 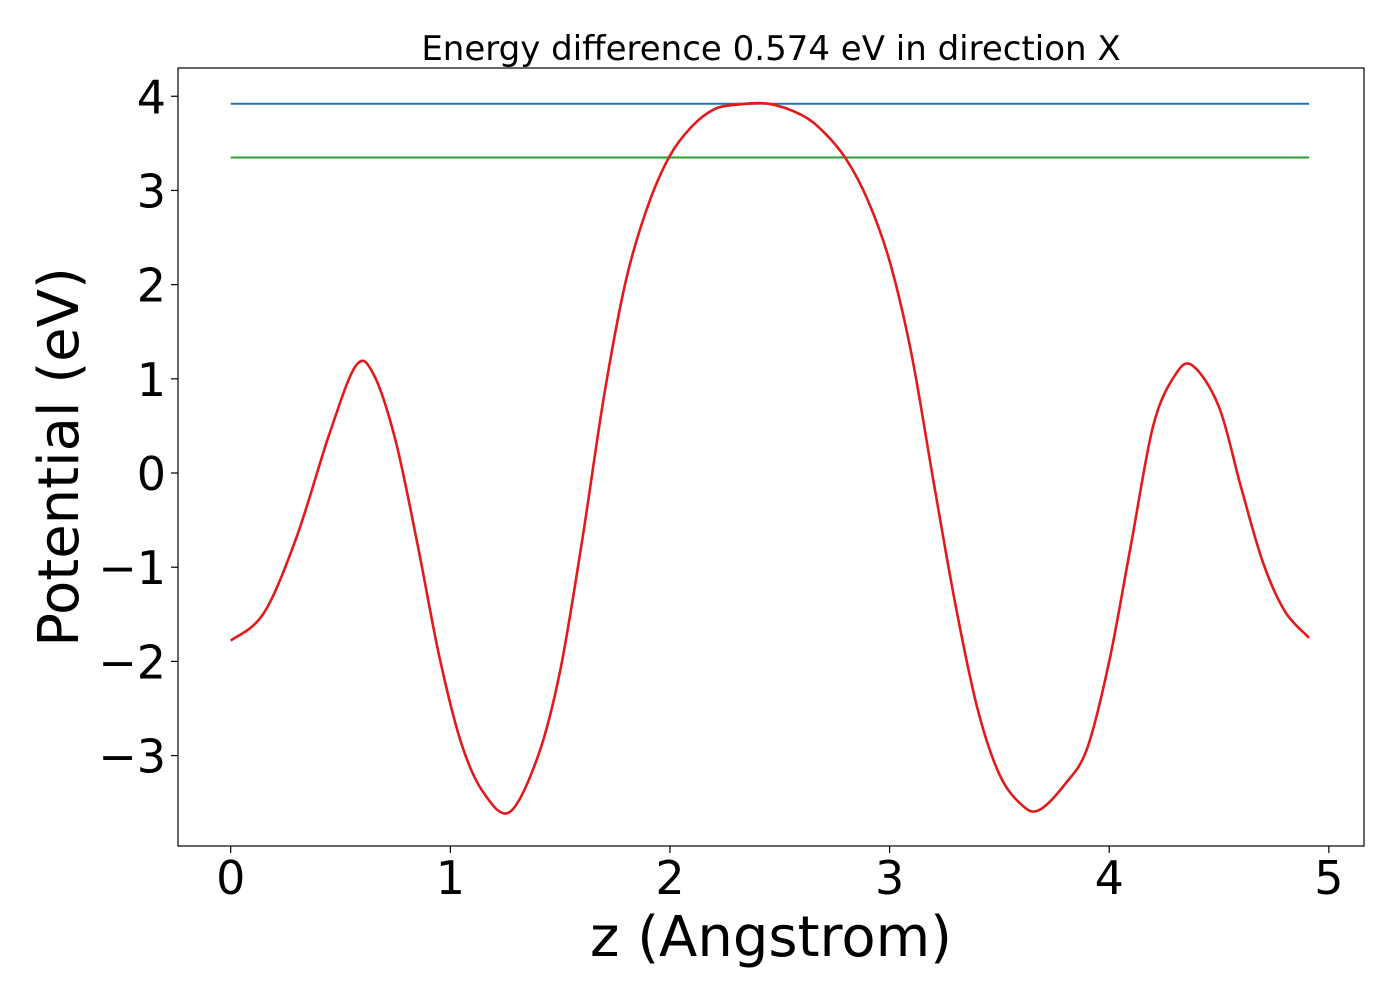 What do you see at coordinates (132, 662) in the screenshot?
I see `y-tick-label: −2` at bounding box center [132, 662].